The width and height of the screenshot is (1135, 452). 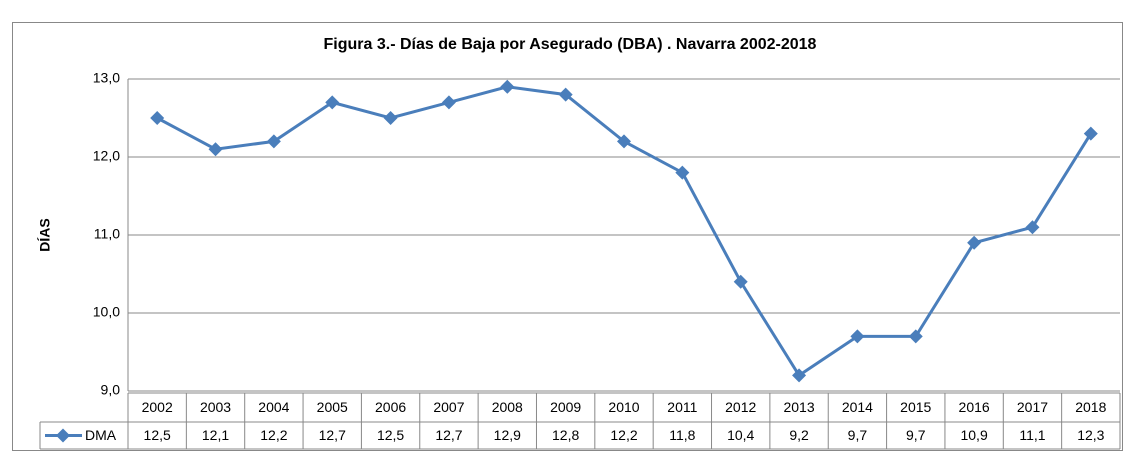 I want to click on x-tick-label: 2015, so click(x=915, y=407).